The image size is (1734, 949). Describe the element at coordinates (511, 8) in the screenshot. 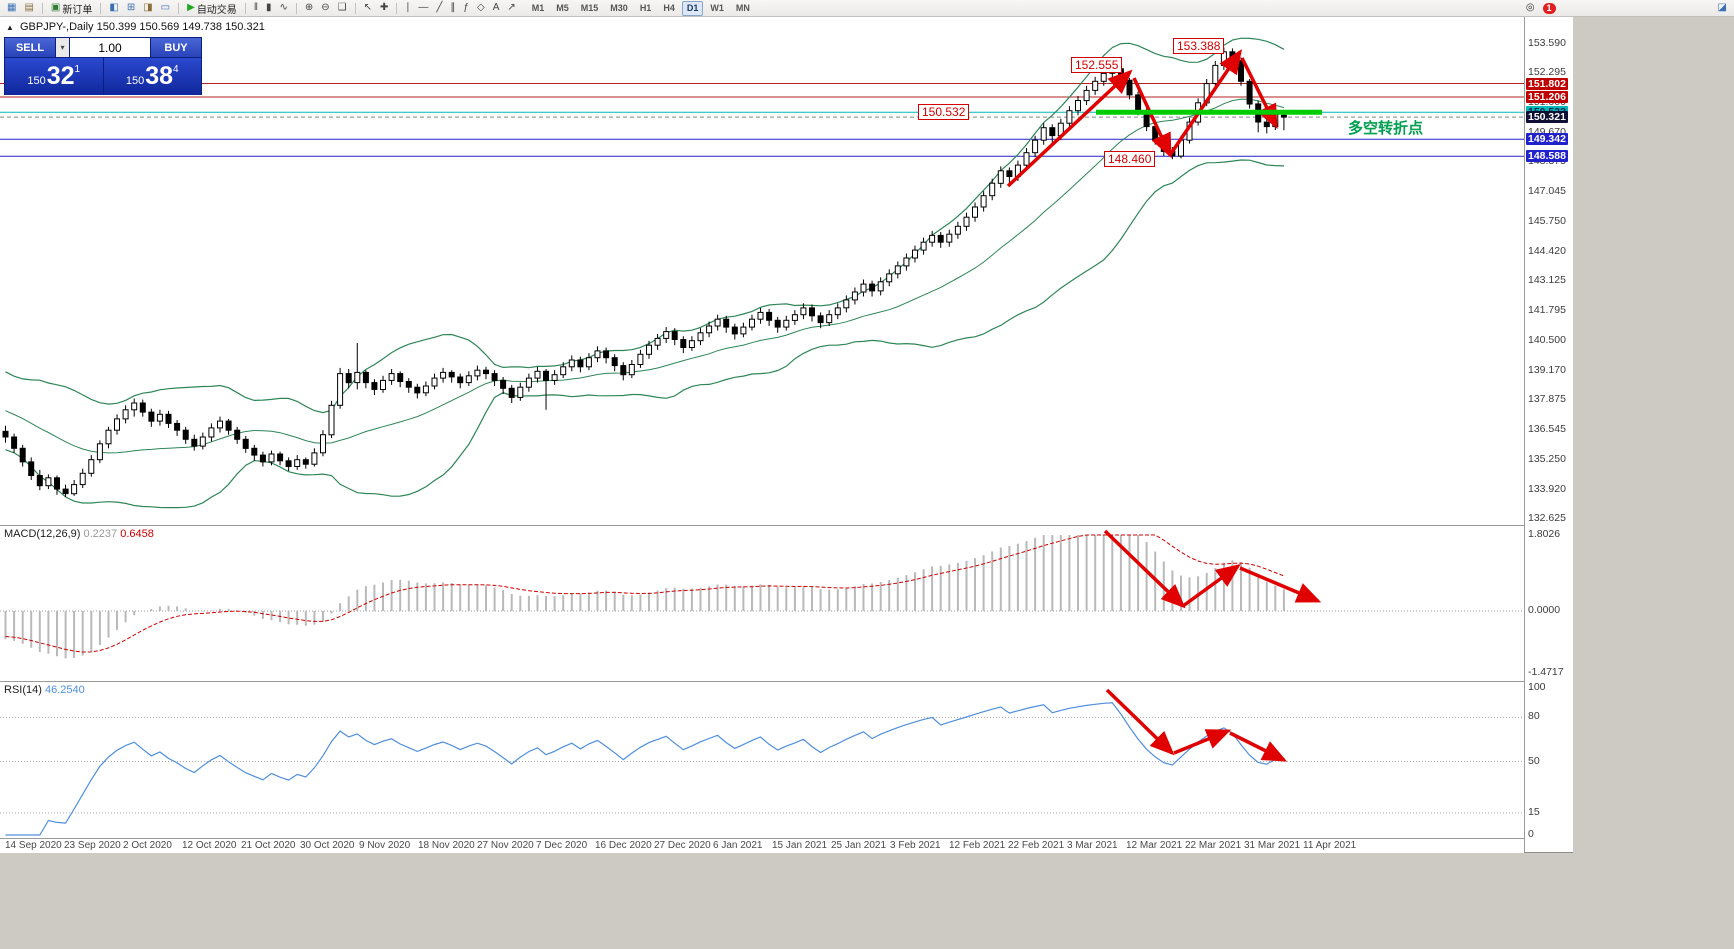

I see `arrows-icon: ↗` at that location.